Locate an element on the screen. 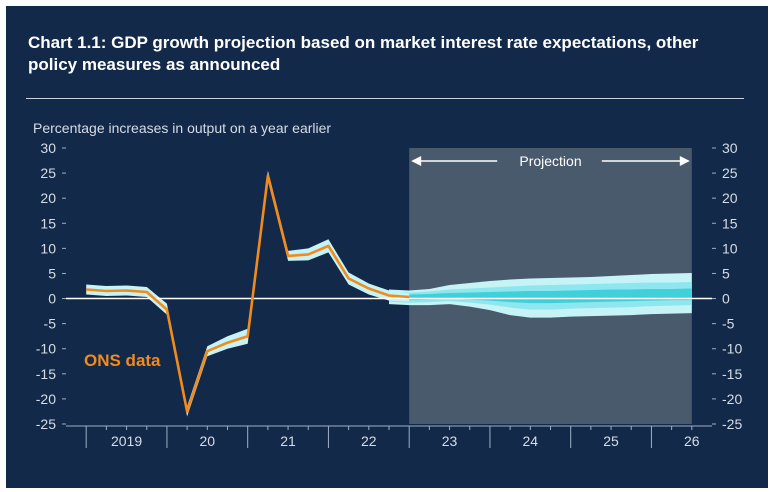 The image size is (780, 492). y-tick-label-right: -15 is located at coordinates (732, 374).